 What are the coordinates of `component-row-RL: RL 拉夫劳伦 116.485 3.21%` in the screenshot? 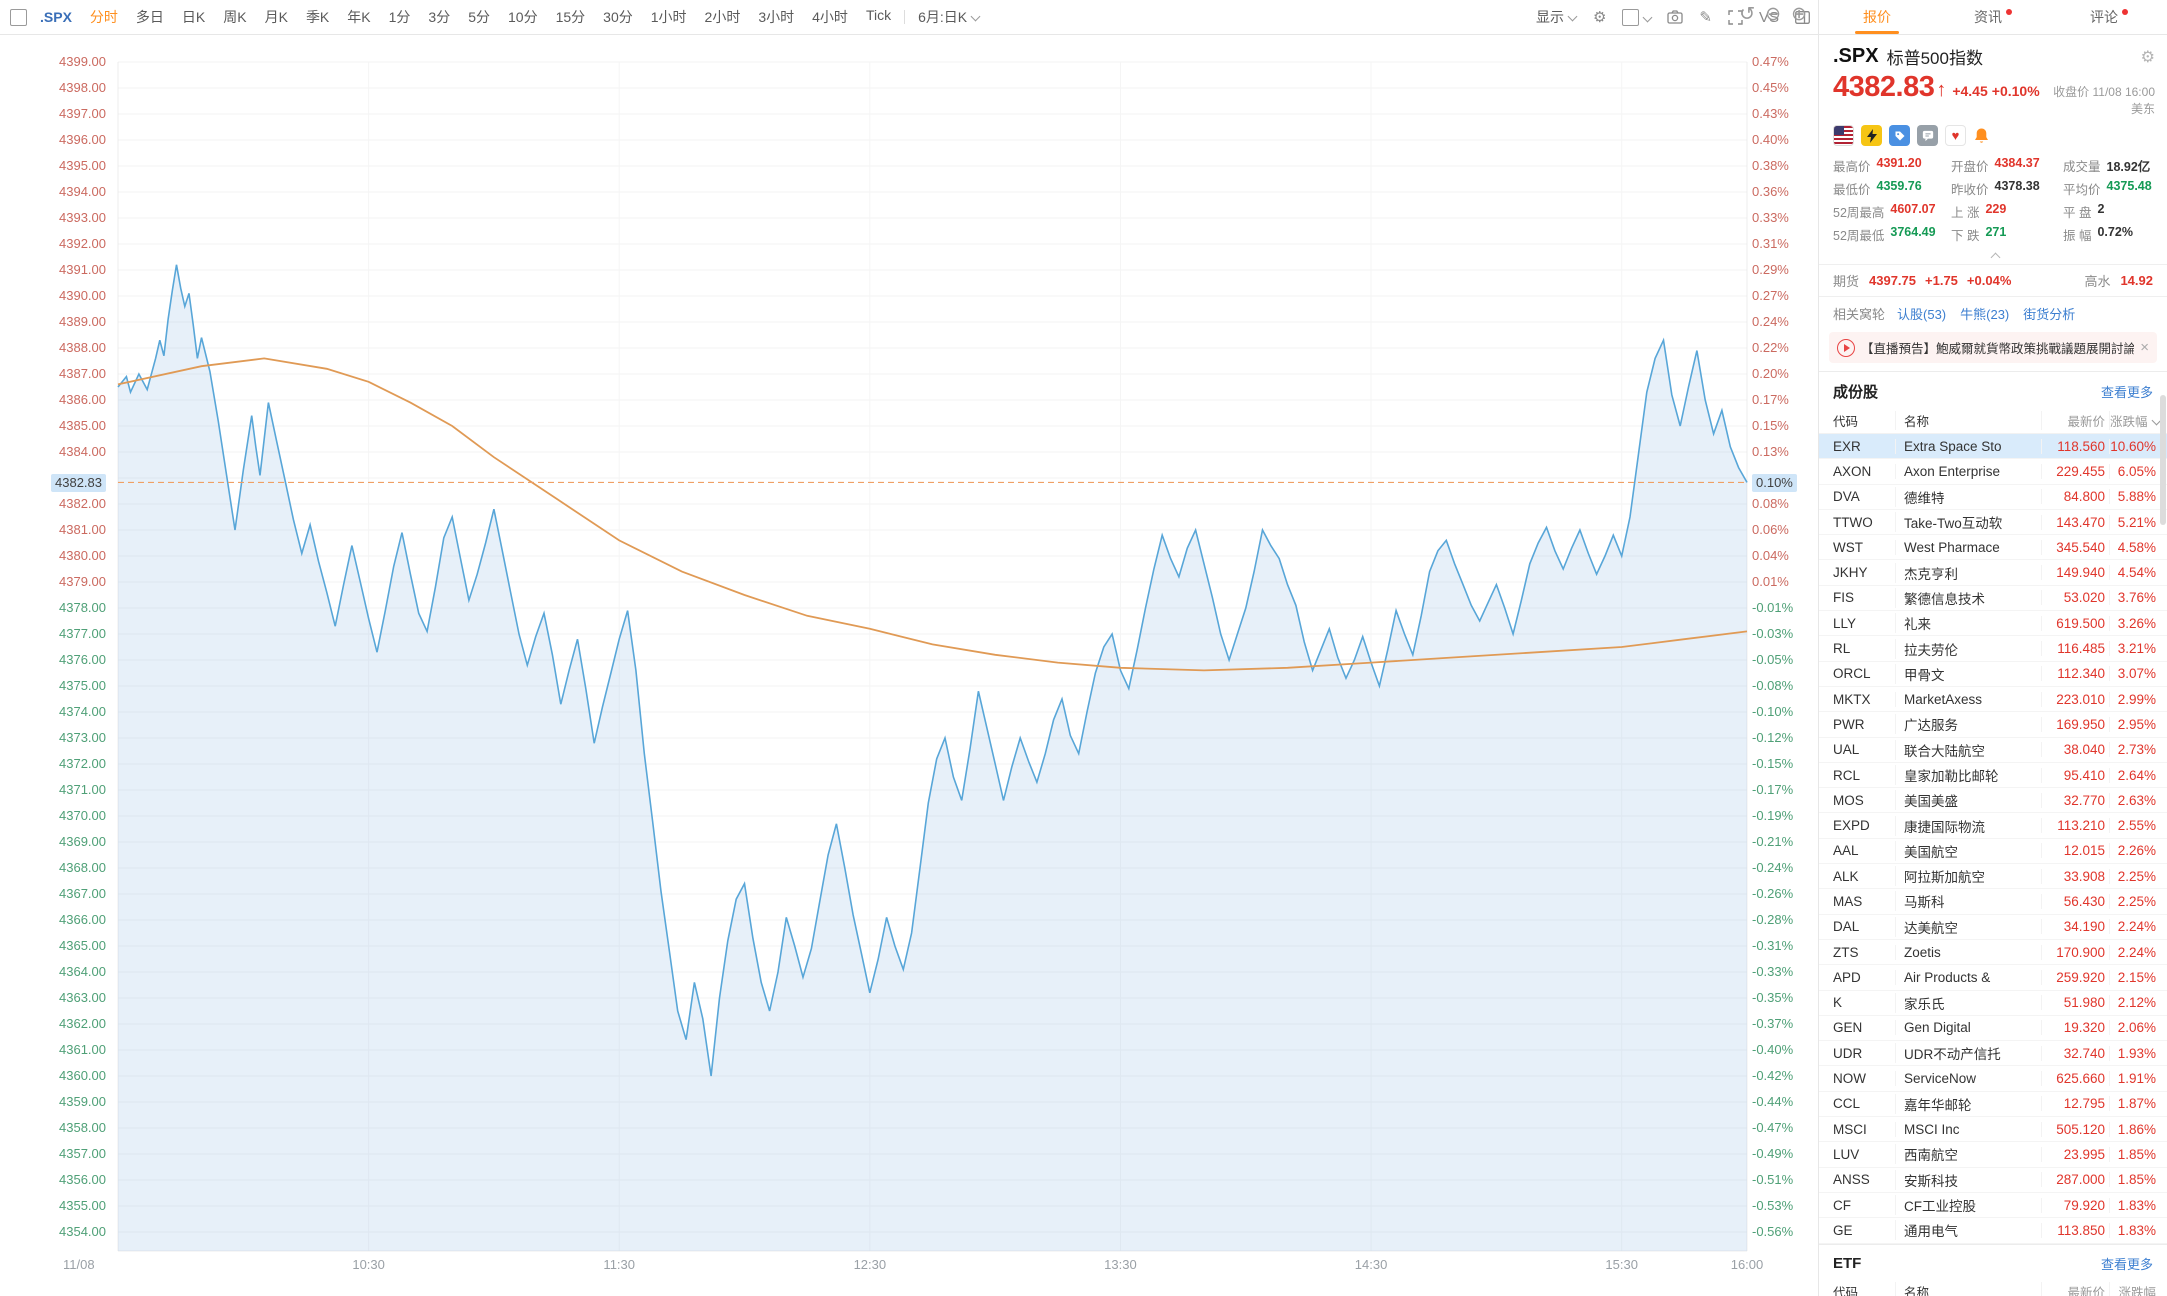 It's located at (1993, 649).